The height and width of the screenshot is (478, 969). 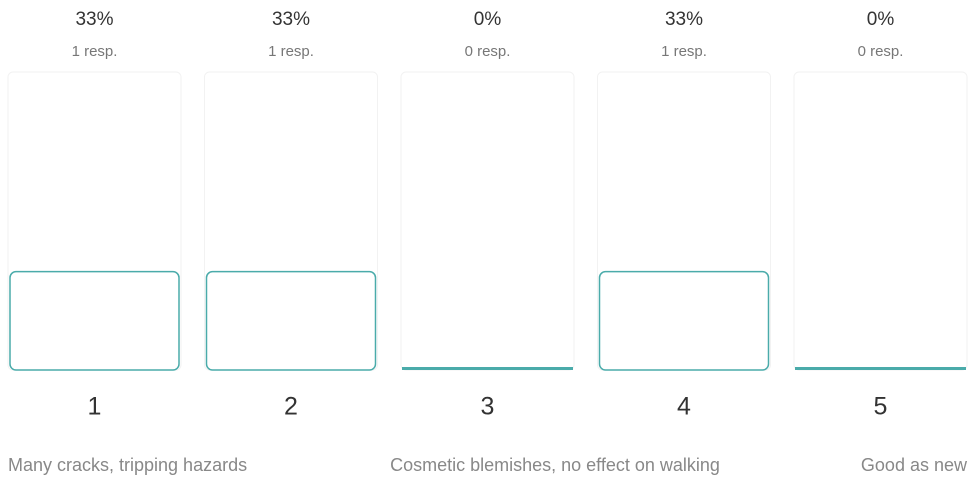 What do you see at coordinates (127, 465) in the screenshot?
I see `scale-label: Many cracks, tripping hazards` at bounding box center [127, 465].